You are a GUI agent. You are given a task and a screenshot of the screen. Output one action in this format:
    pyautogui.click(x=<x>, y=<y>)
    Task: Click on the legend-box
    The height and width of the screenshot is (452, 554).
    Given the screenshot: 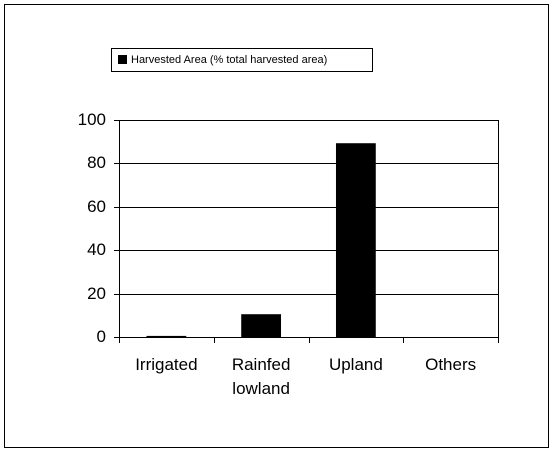 What is the action you would take?
    pyautogui.click(x=242, y=60)
    